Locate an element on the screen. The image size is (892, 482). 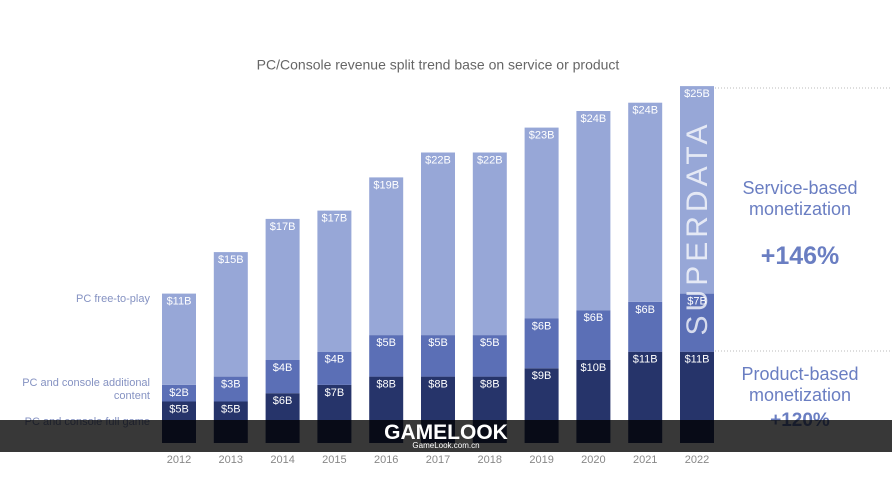
x-tick-label: 2018 is located at coordinates (490, 460).